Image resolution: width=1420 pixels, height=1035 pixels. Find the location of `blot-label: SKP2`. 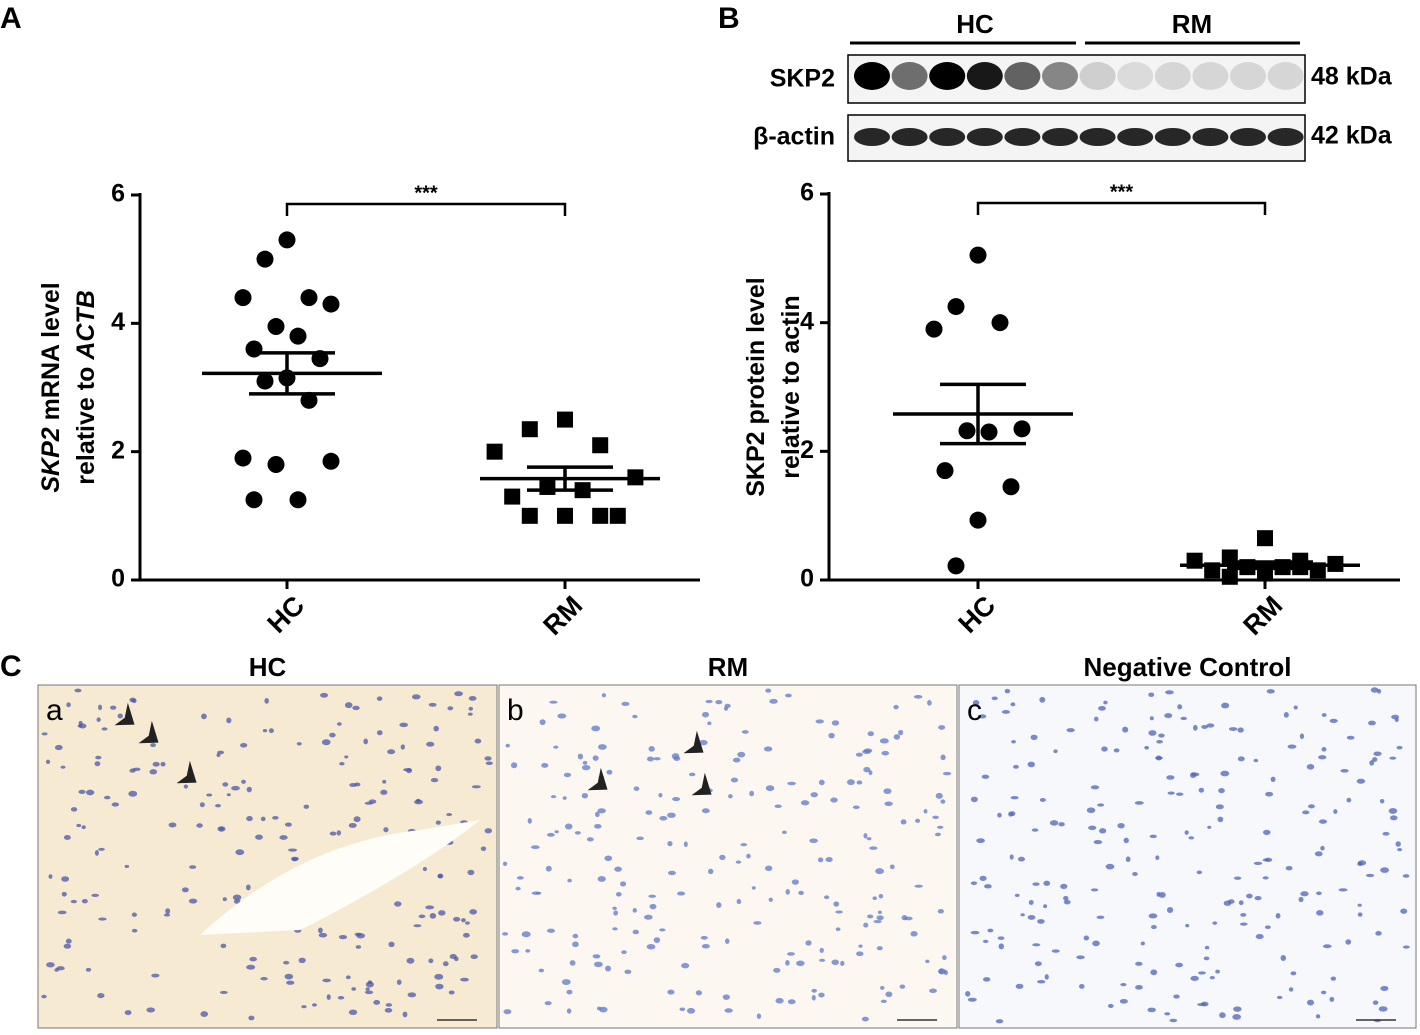

blot-label: SKP2 is located at coordinates (802, 79).